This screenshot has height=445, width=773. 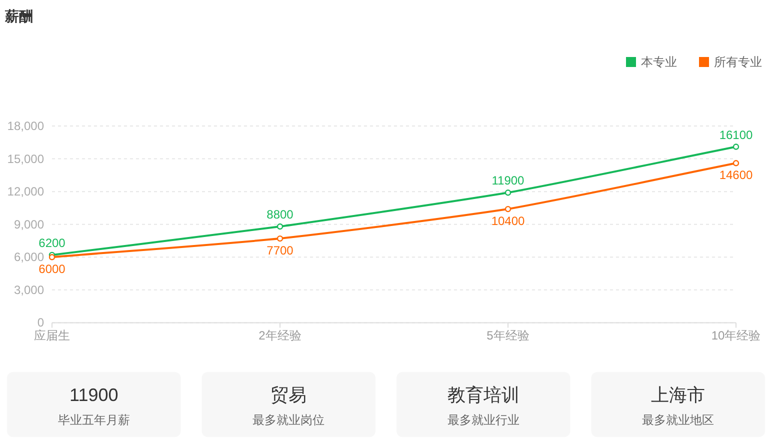 What do you see at coordinates (280, 335) in the screenshot?
I see `x-tick-label: 2年经验` at bounding box center [280, 335].